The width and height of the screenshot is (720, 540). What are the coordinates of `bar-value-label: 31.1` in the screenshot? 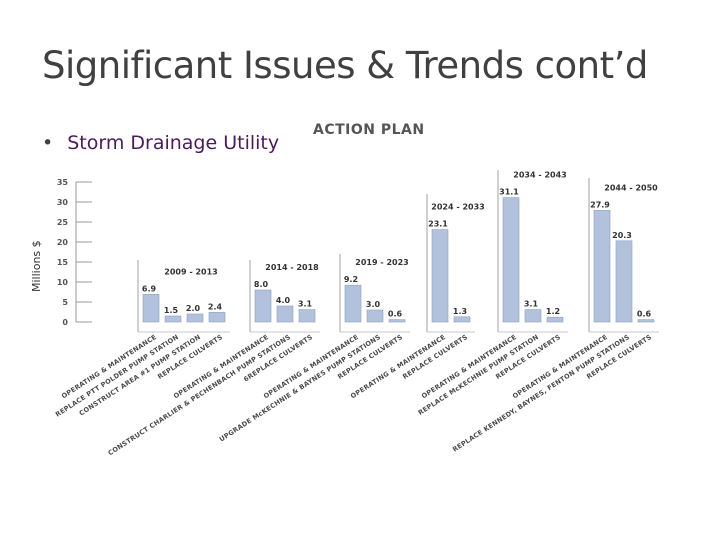 It's located at (509, 192).